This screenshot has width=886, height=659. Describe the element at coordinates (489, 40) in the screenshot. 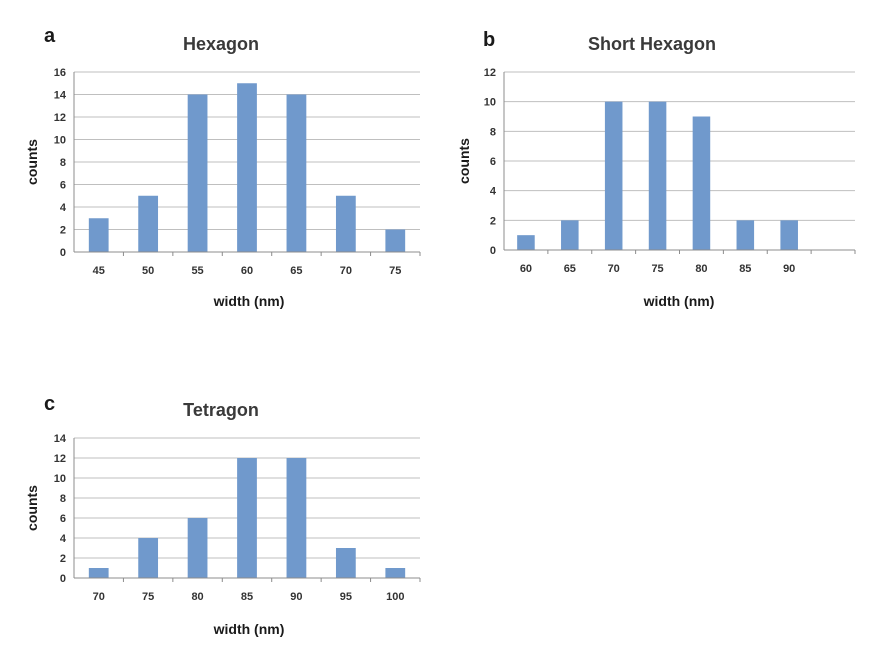

I see `panel-letter: b` at that location.